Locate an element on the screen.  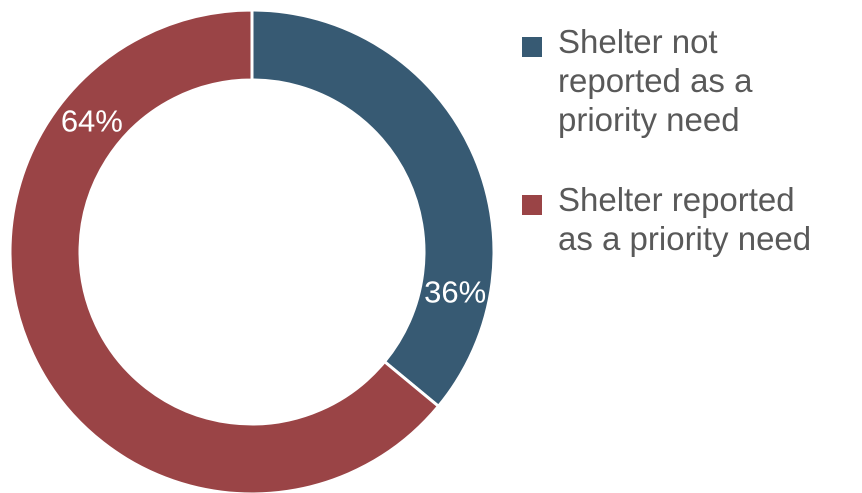
legend-item-priority: Shelter reported as a priority need is located at coordinates (689, 219).